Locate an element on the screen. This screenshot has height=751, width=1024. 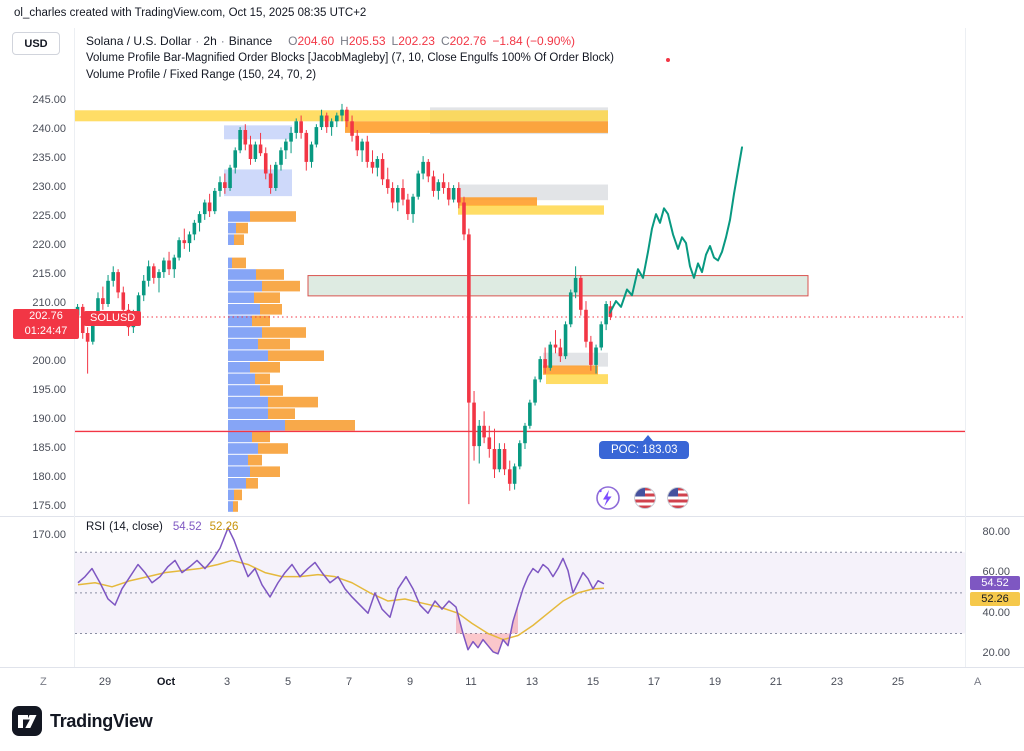
high-value: 205.53 is located at coordinates (367, 41).